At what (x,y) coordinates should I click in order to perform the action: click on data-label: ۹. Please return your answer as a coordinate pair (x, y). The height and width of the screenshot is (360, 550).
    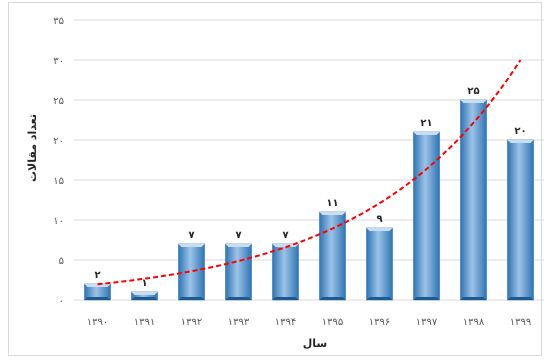
    Looking at the image, I should click on (379, 219).